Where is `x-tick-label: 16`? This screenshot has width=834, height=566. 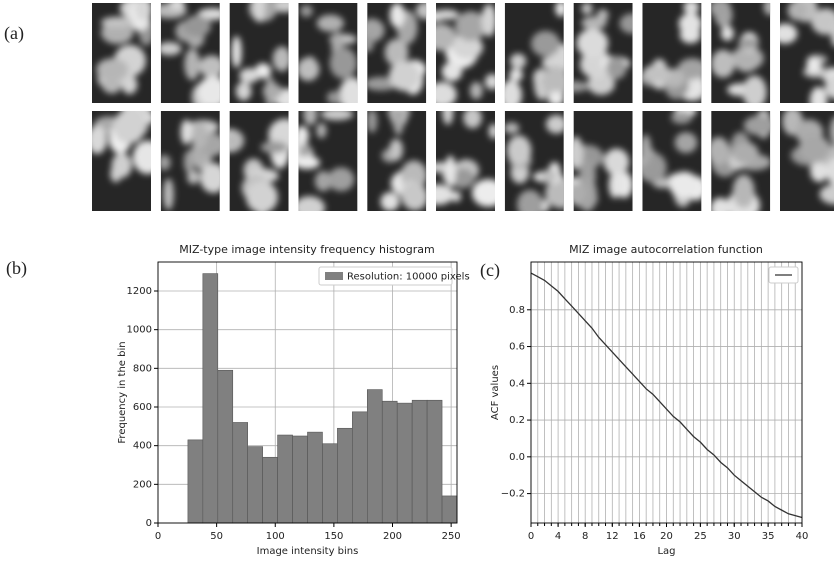 x-tick-label: 16 is located at coordinates (639, 536).